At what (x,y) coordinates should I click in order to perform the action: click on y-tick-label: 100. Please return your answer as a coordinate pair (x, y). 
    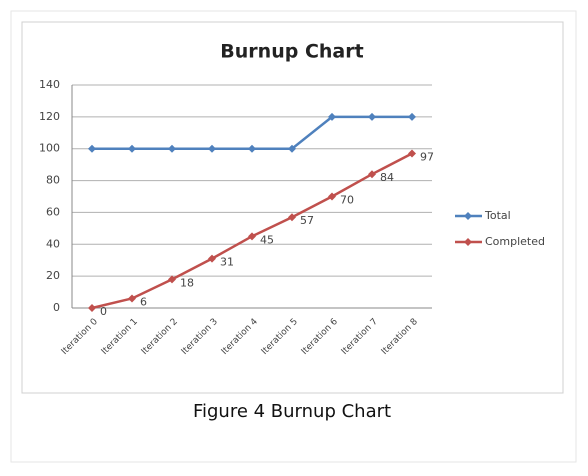
    Looking at the image, I should click on (49, 148).